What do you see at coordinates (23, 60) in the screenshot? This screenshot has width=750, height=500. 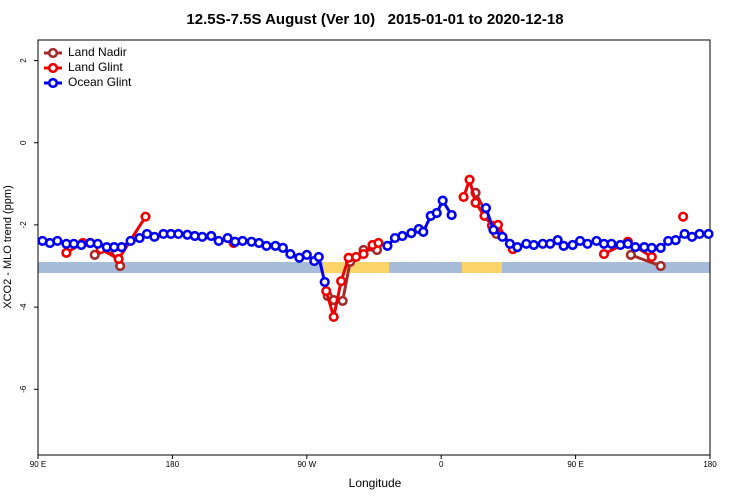 I see `y-tick-label: 2` at bounding box center [23, 60].